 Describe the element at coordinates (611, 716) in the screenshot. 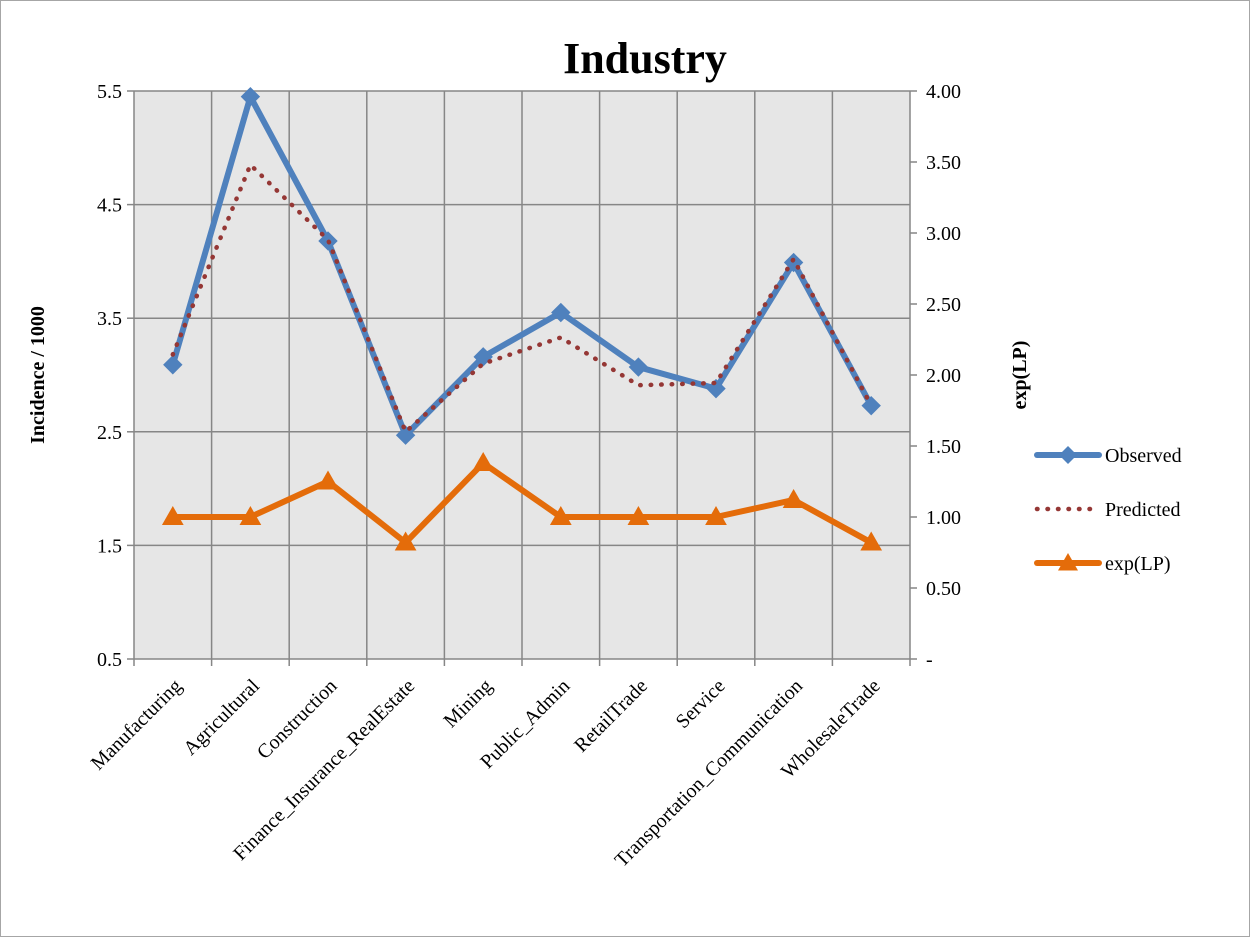

I see `x-tick-label: RetailTrade` at that location.